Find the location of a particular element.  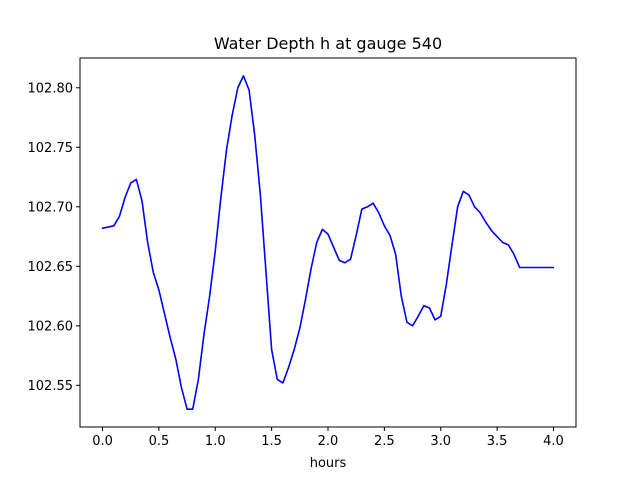

y-tick-label: 102.75 is located at coordinates (51, 148).